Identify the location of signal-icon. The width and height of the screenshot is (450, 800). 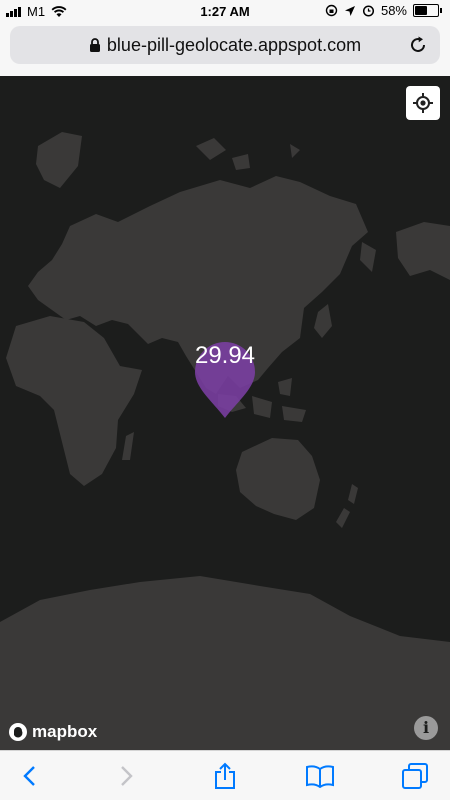
(13, 11).